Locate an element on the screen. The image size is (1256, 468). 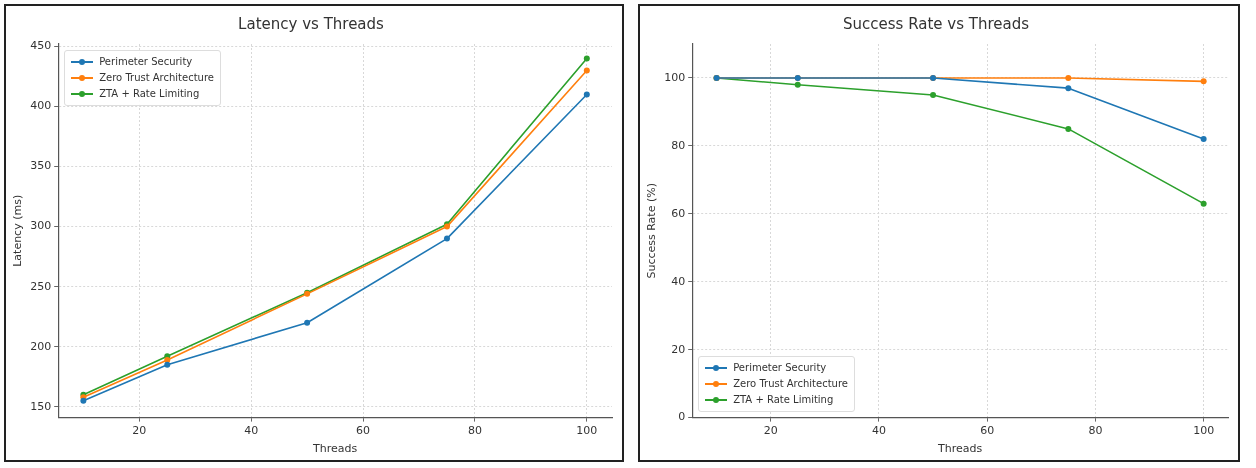
y-tick-label: 40 is located at coordinates (678, 281).